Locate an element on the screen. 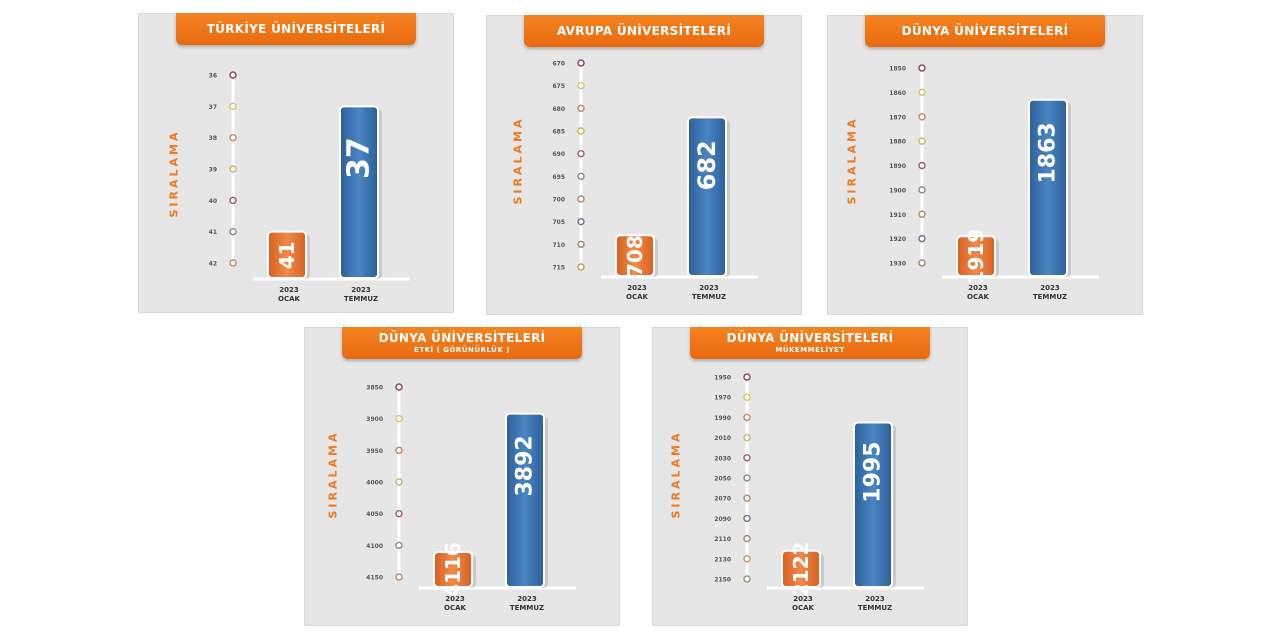  y-tick-label: 680 is located at coordinates (558, 109).